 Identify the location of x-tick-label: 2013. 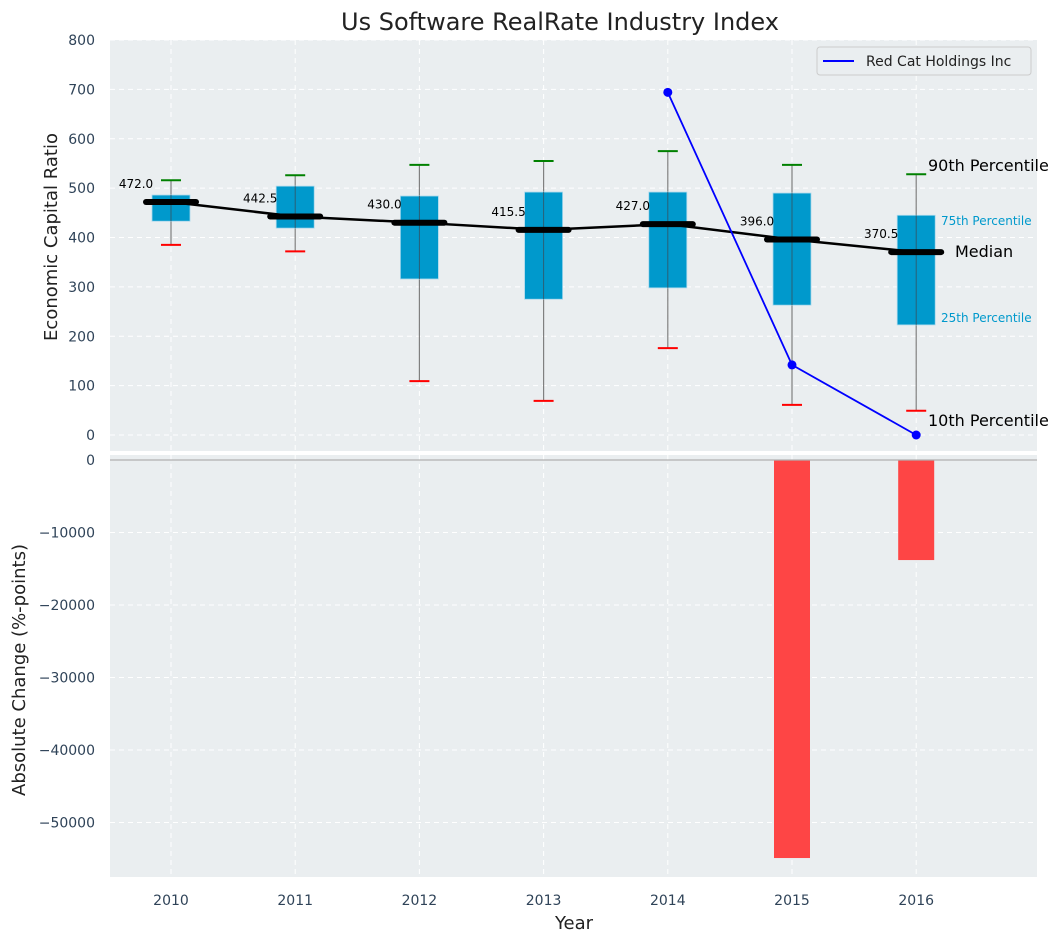
(544, 901).